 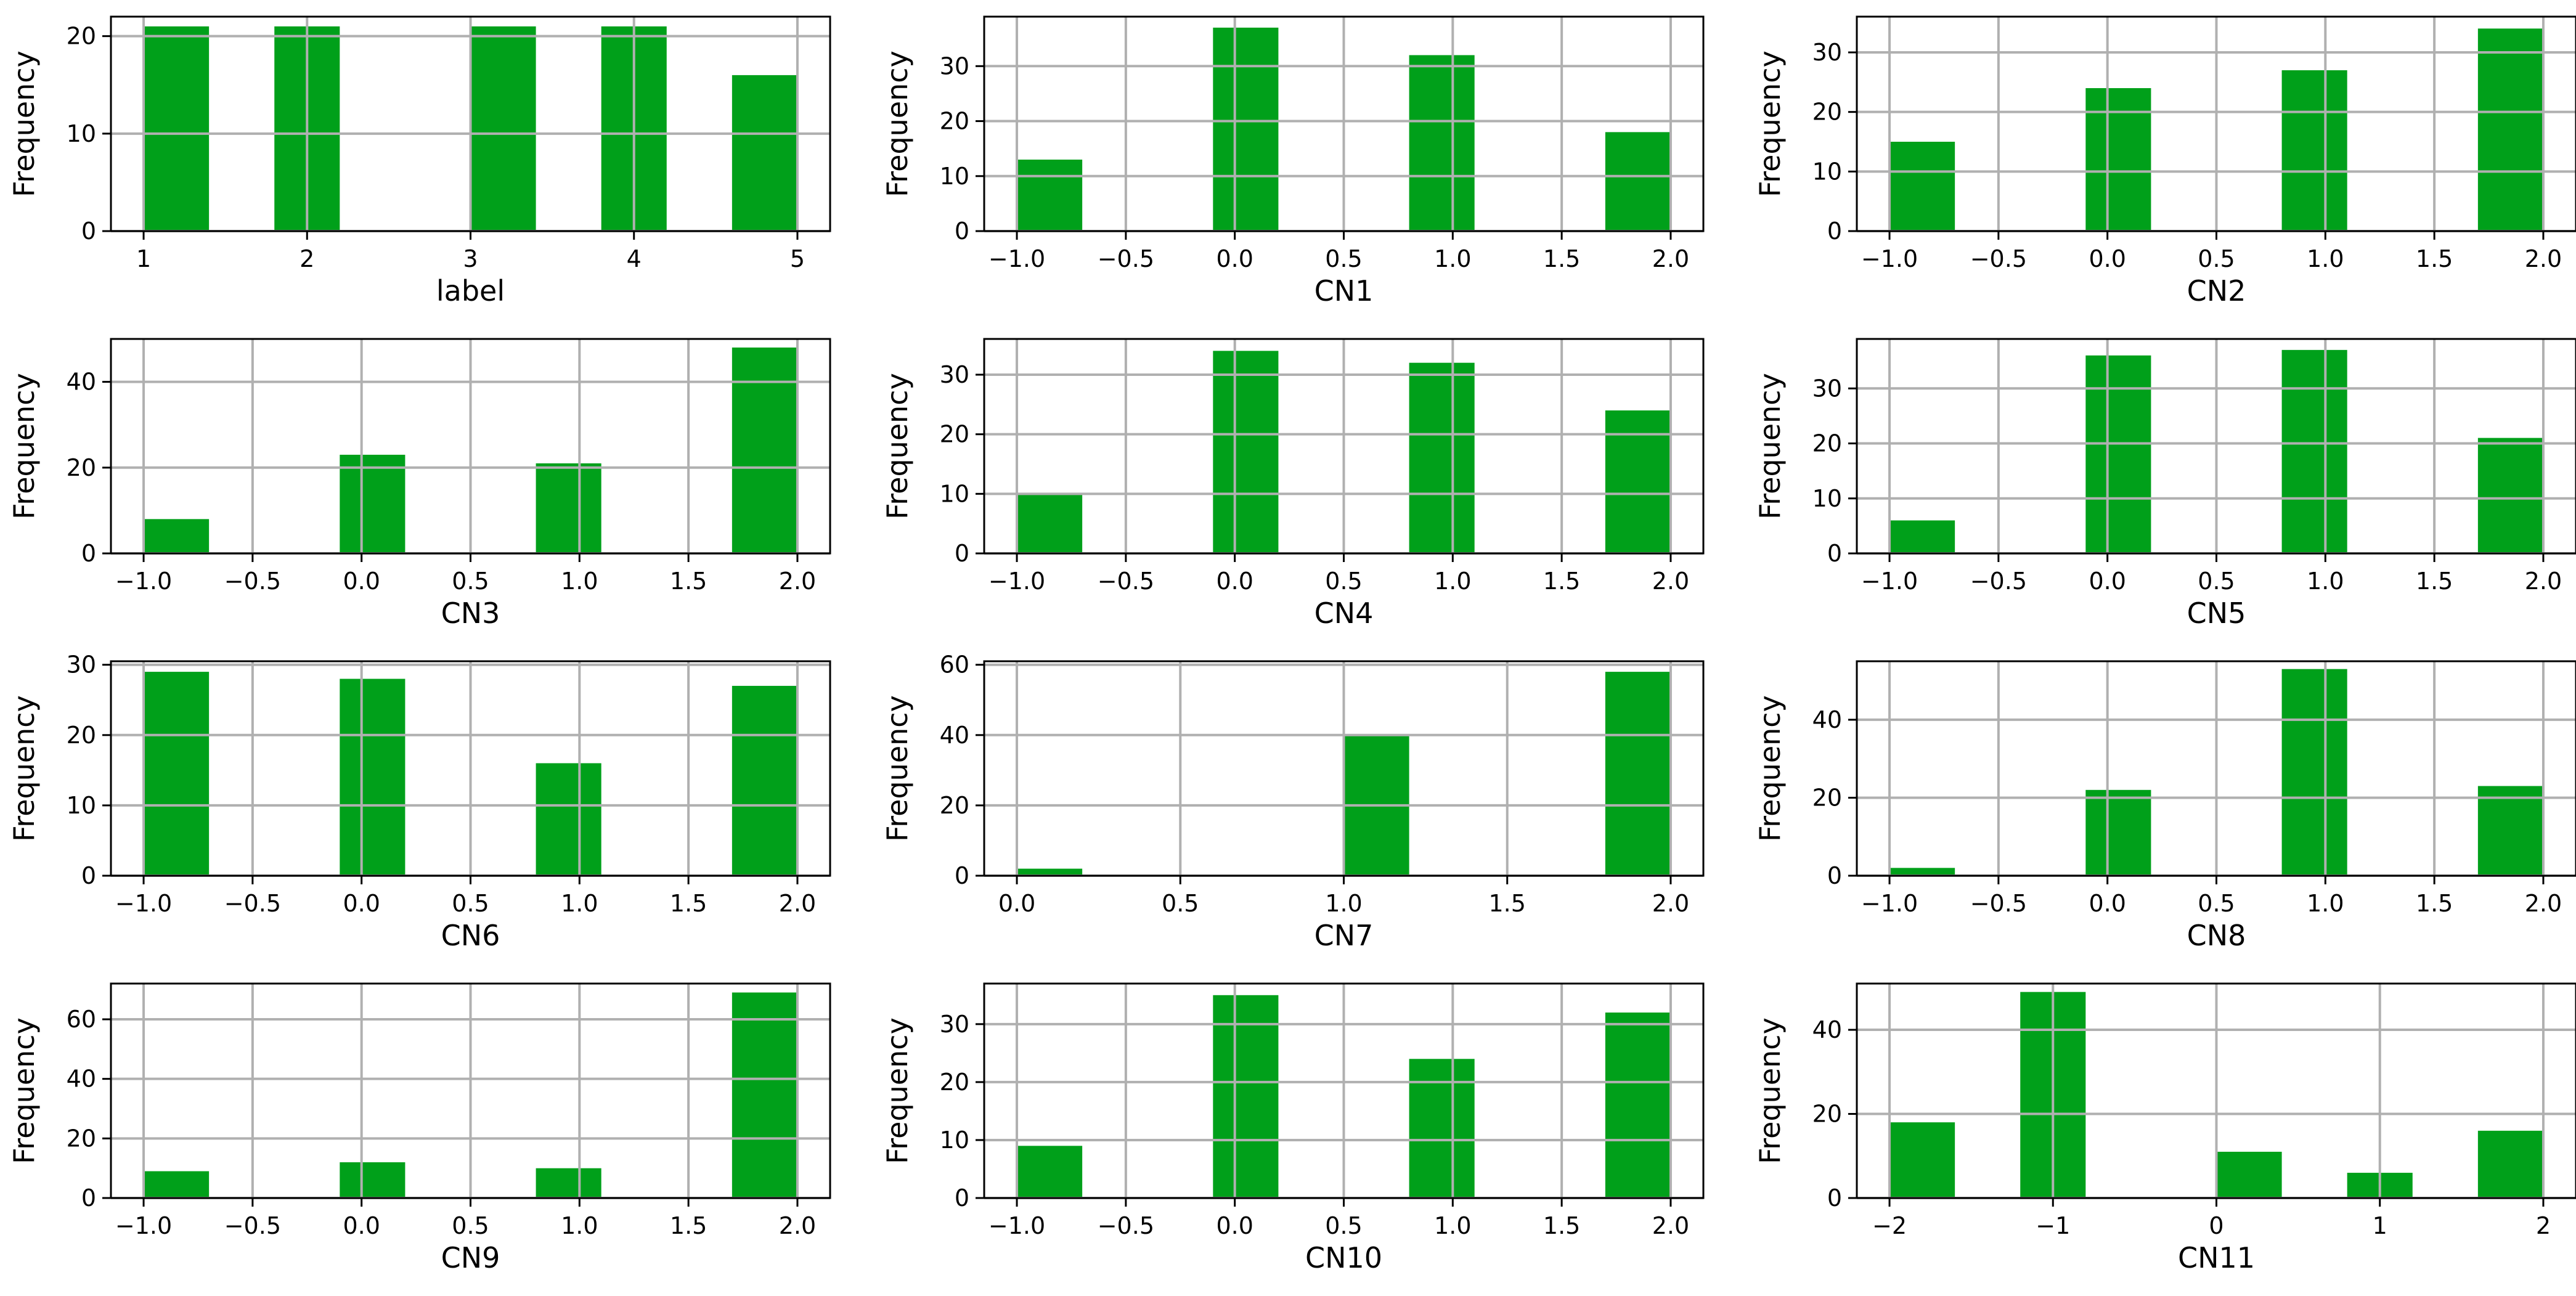 I want to click on y-tick-label: 60, so click(x=82, y=1019).